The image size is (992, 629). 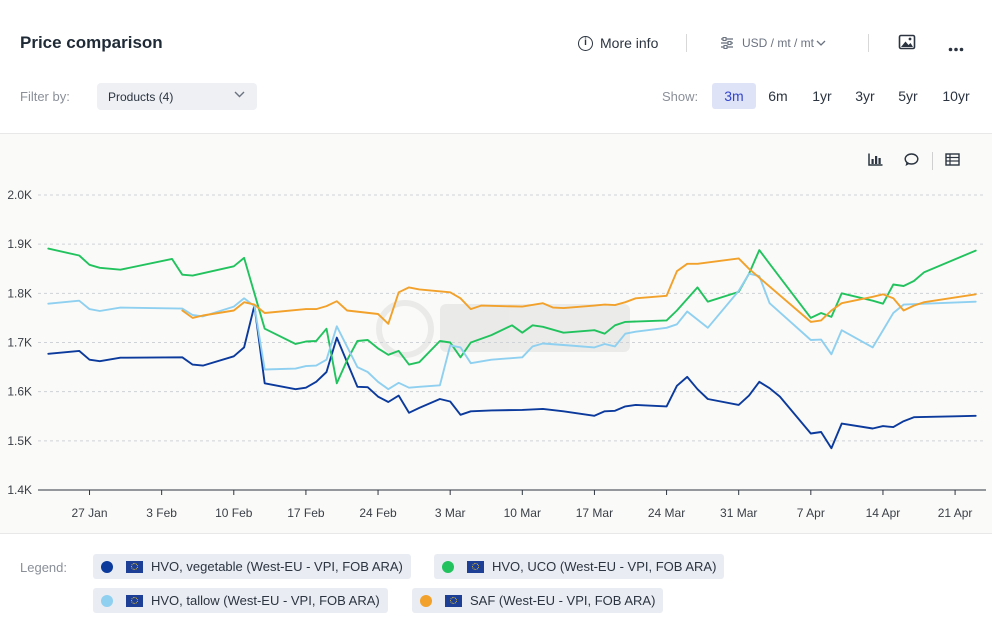 What do you see at coordinates (865, 96) in the screenshot?
I see `range-3yr-button: 3yr` at bounding box center [865, 96].